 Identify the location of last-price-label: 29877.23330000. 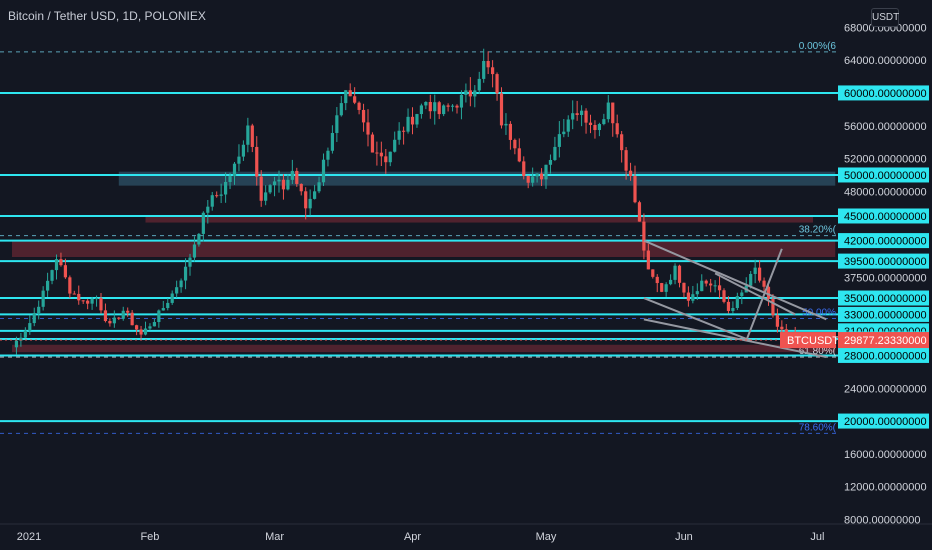
(885, 341).